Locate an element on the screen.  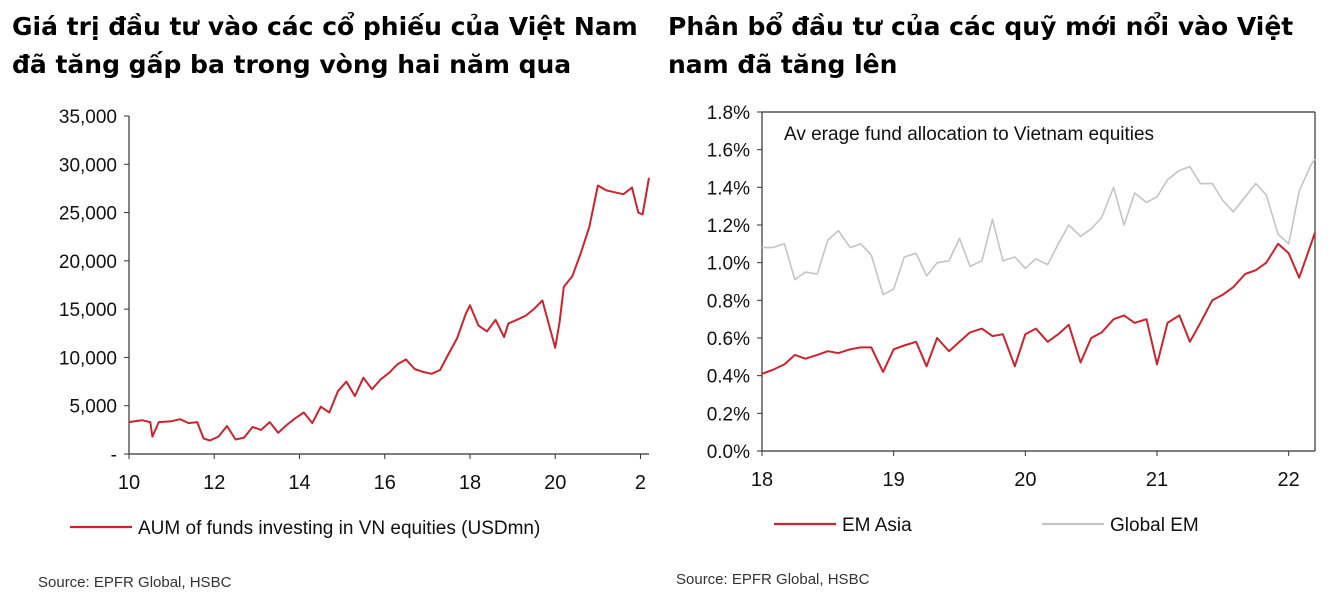
legend-label: Global EM is located at coordinates (1154, 525).